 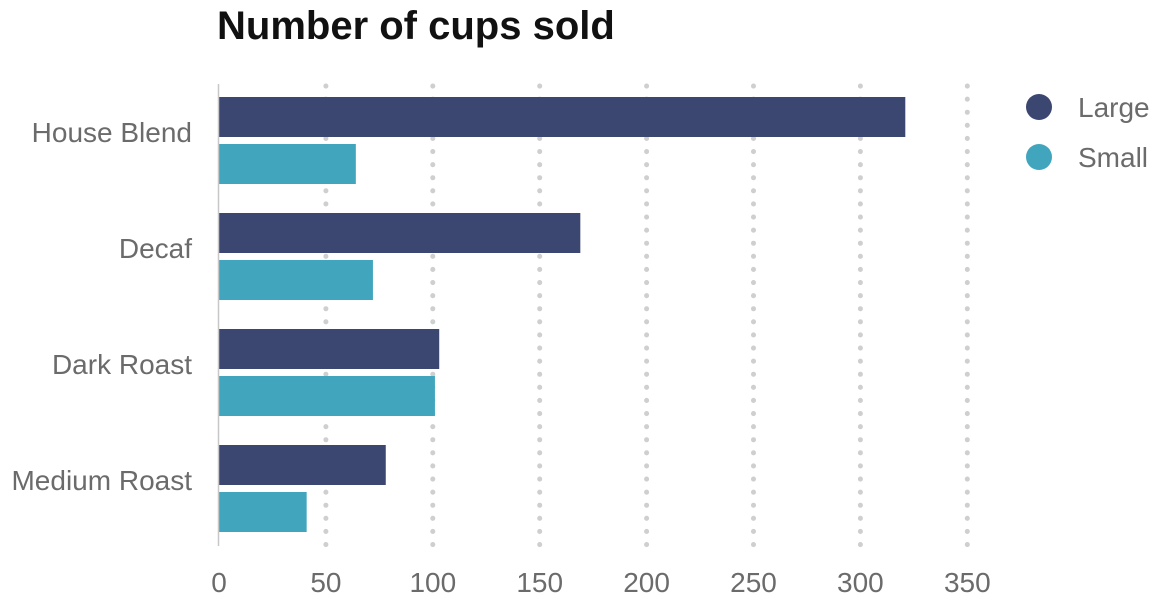 What do you see at coordinates (646, 582) in the screenshot?
I see `x-tick-label: 200` at bounding box center [646, 582].